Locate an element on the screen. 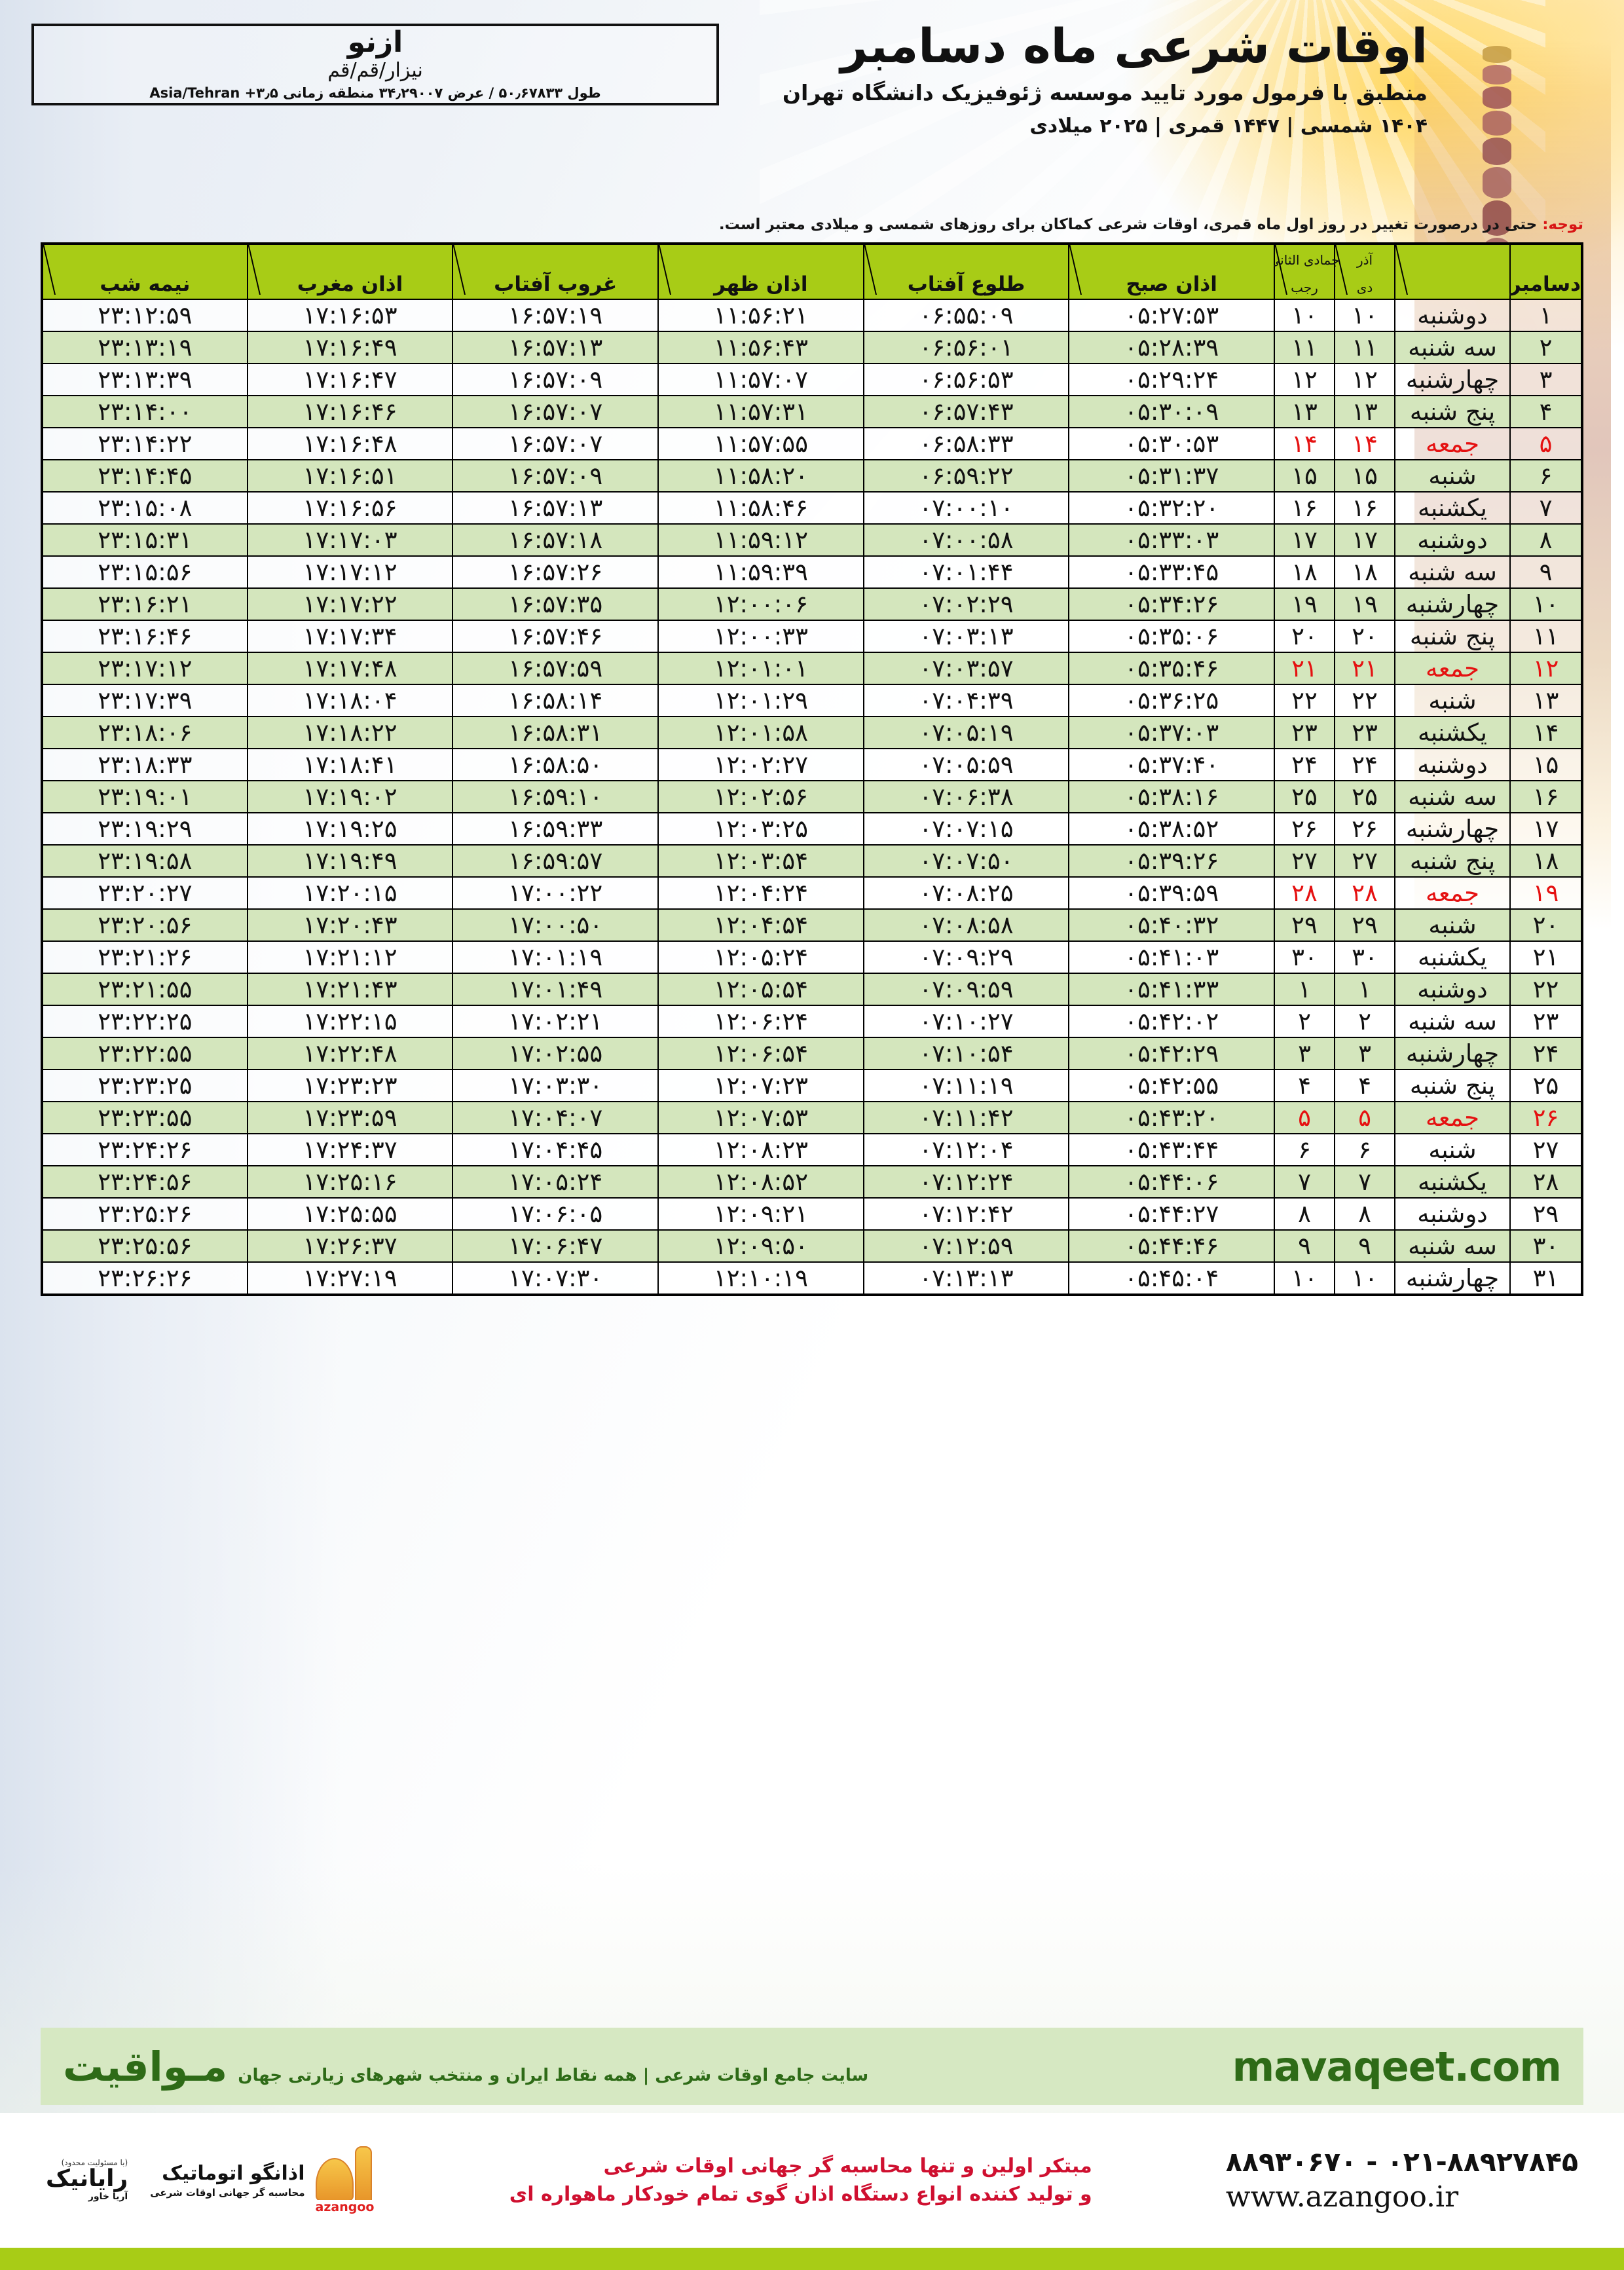 Image resolution: width=1624 pixels, height=2270 pixels. cell-dhuhr: ۱۱:۵۹:۳۹ is located at coordinates (760, 572).